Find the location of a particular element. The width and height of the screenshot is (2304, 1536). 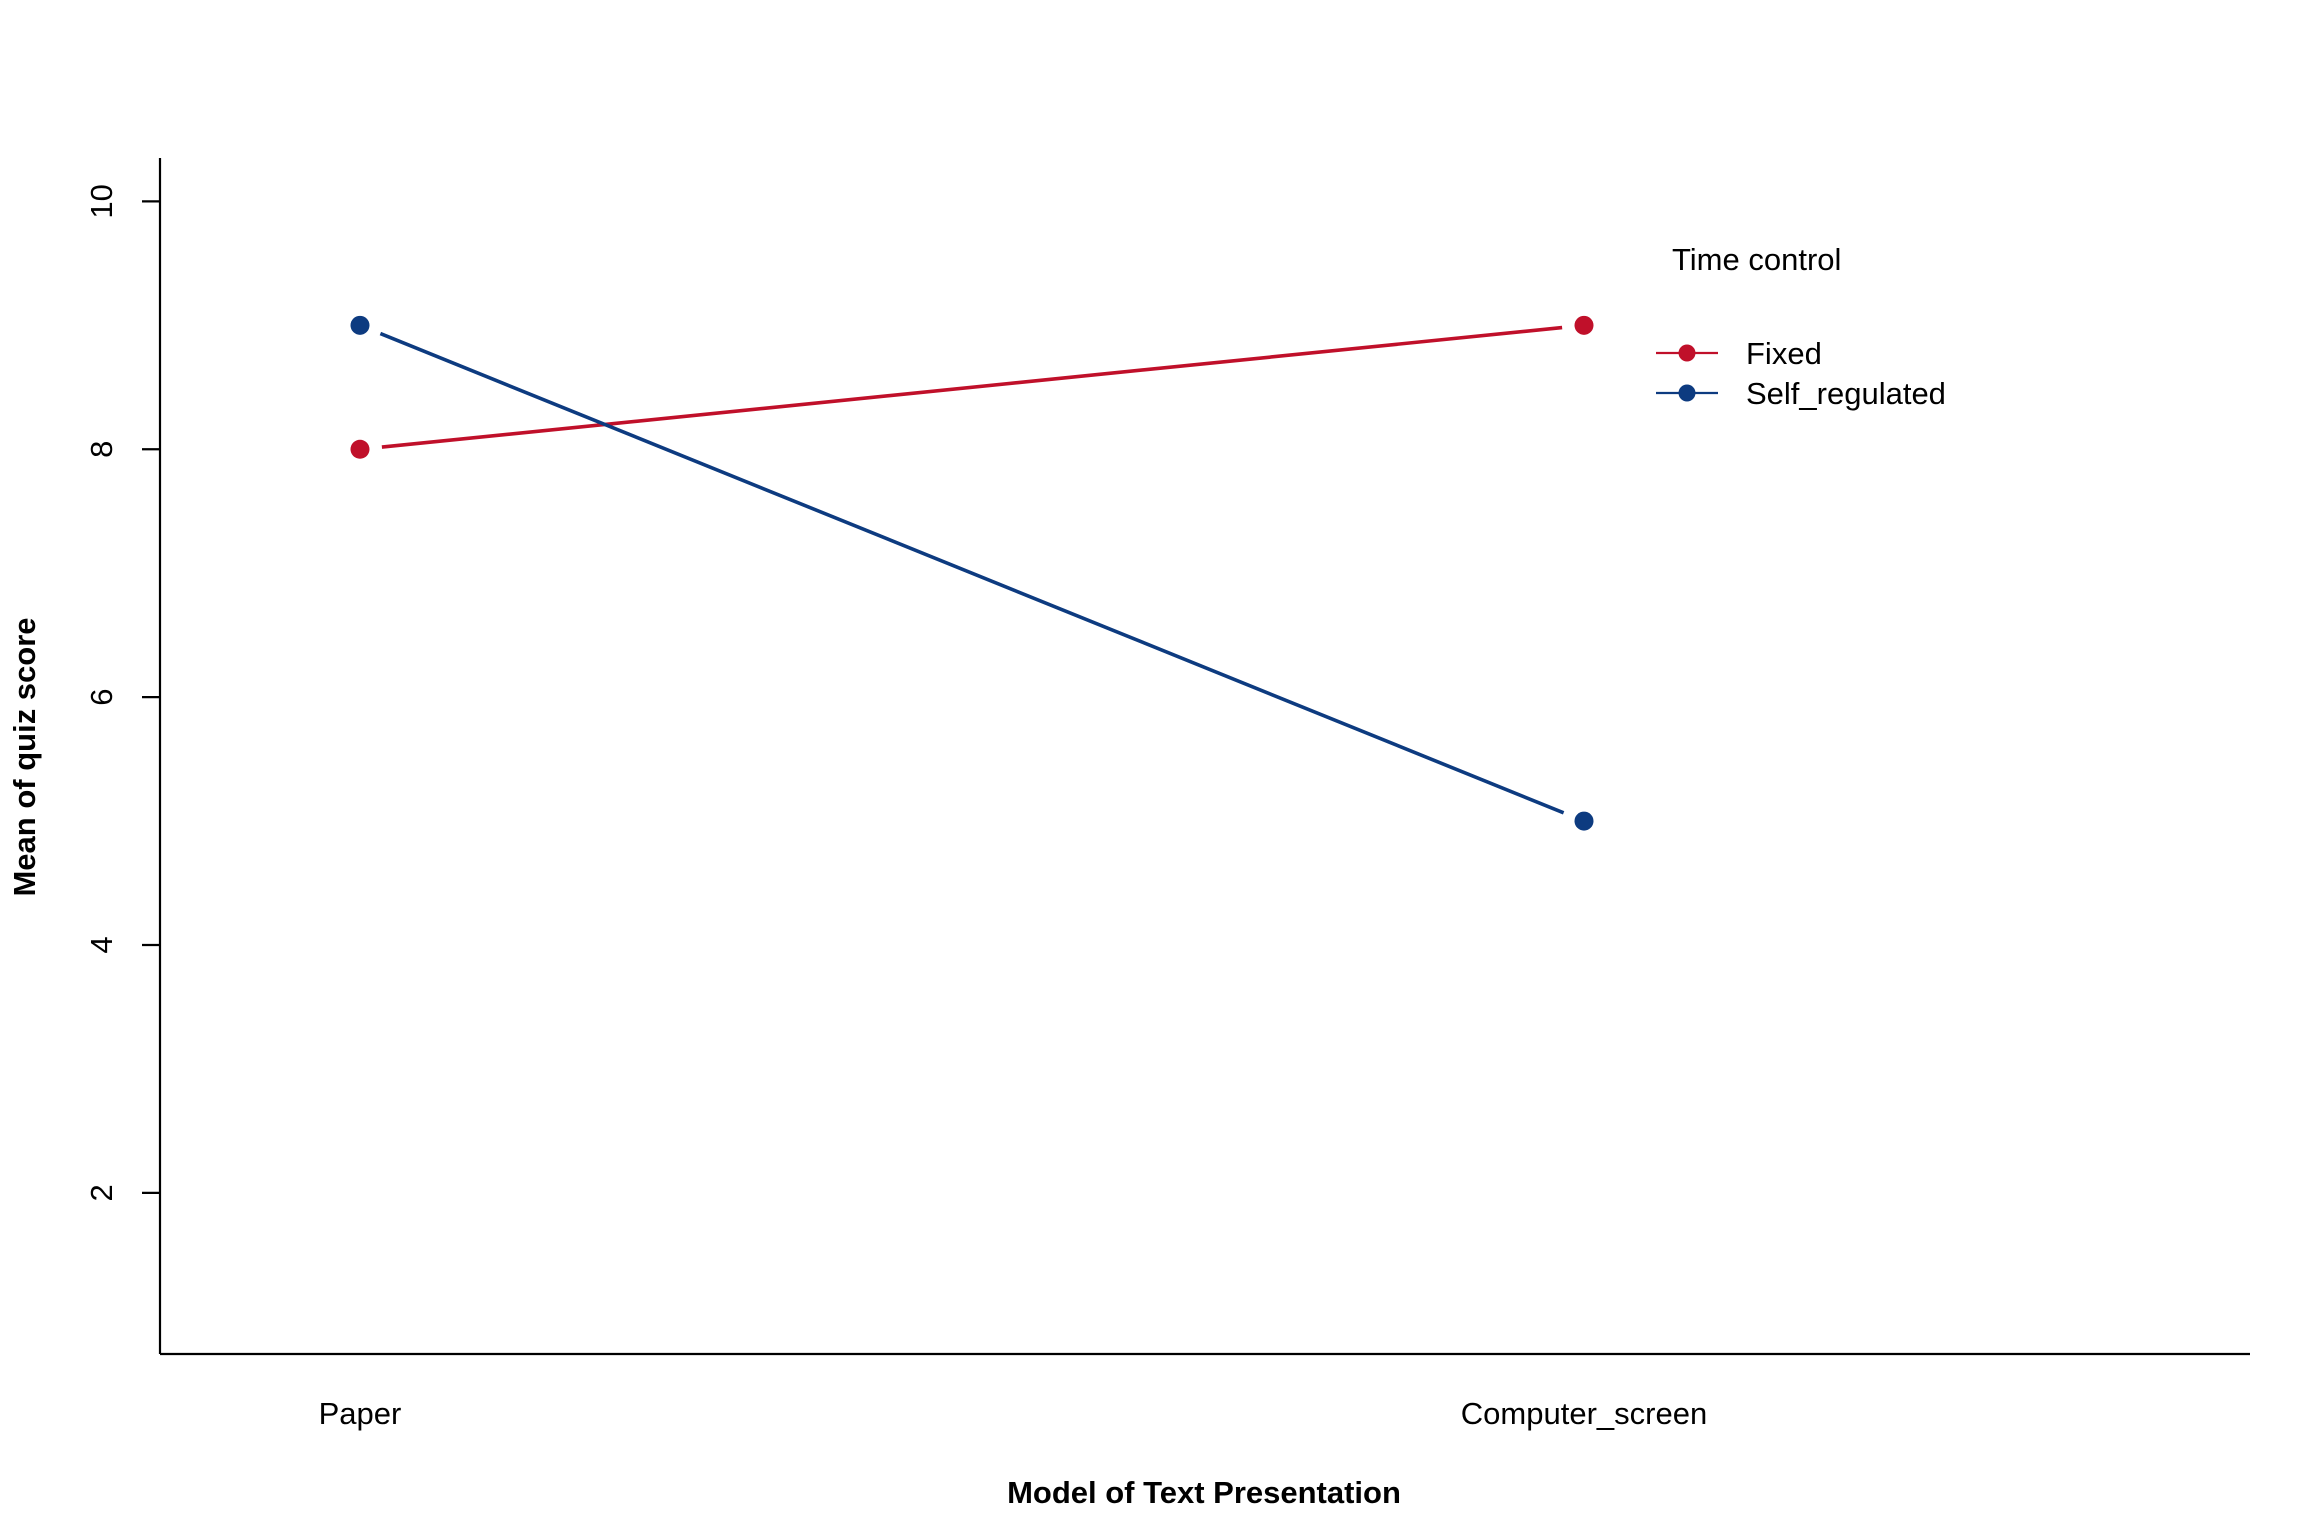

y-tick-label: 8 is located at coordinates (101, 449).